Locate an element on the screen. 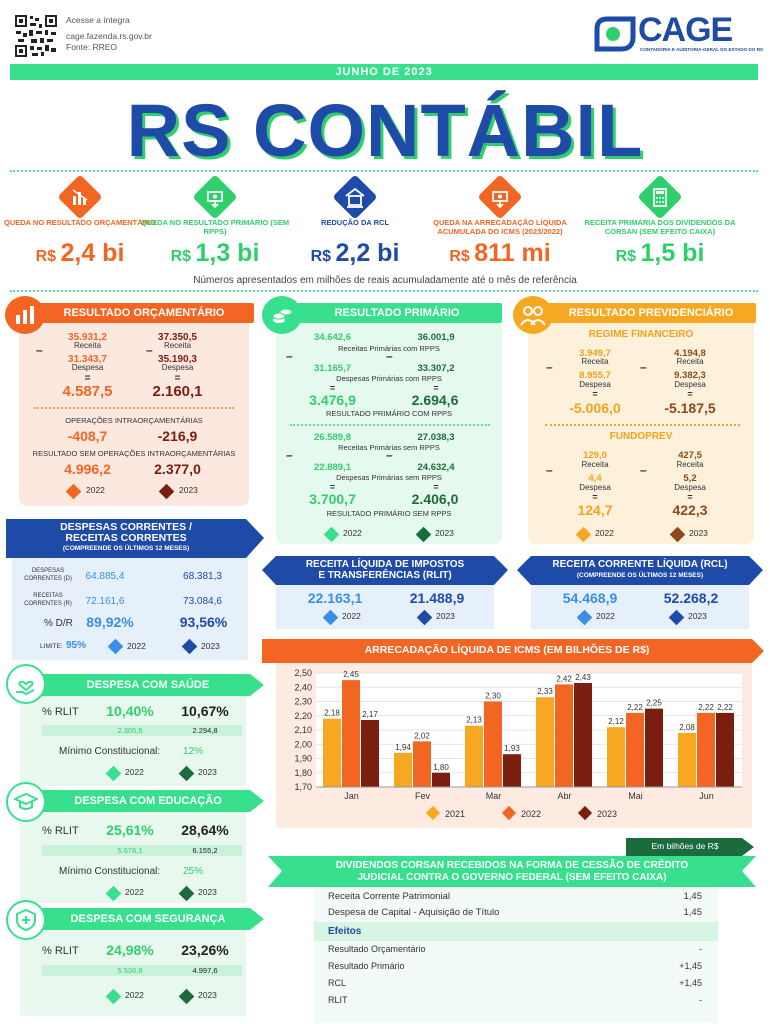  icms-banner-shape is located at coordinates (513, 651).